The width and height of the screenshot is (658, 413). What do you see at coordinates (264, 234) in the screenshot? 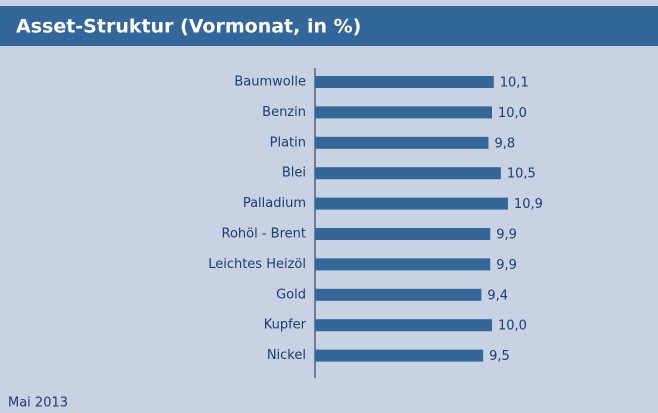
I see `category-label: Rohöl - Brent` at bounding box center [264, 234].